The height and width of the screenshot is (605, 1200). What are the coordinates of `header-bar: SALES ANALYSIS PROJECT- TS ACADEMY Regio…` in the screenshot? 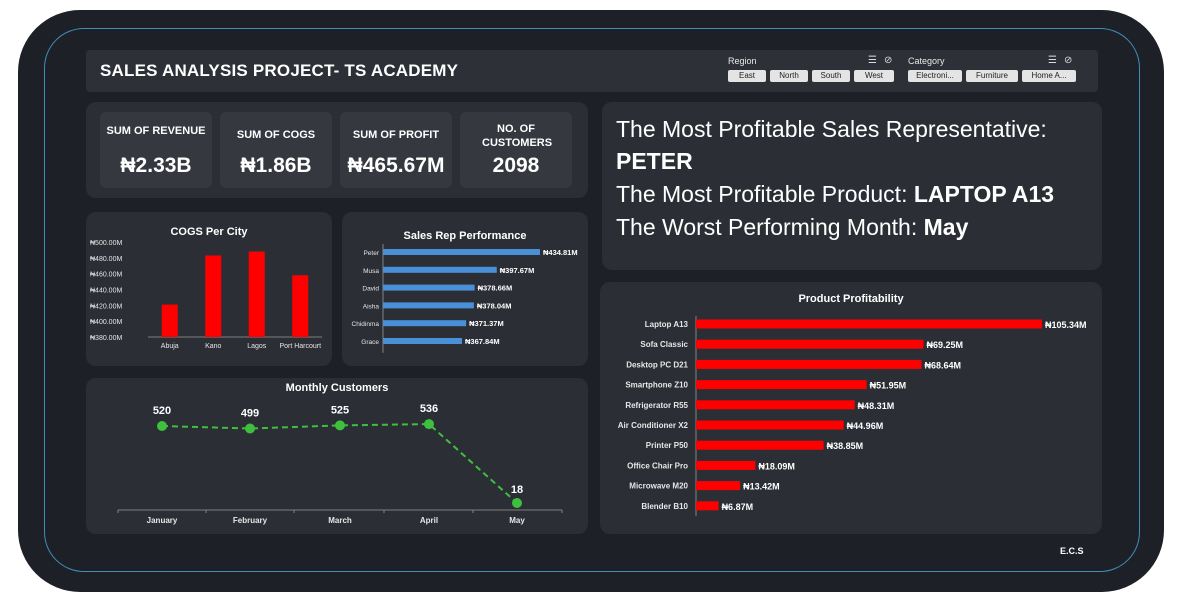 It's located at (592, 71).